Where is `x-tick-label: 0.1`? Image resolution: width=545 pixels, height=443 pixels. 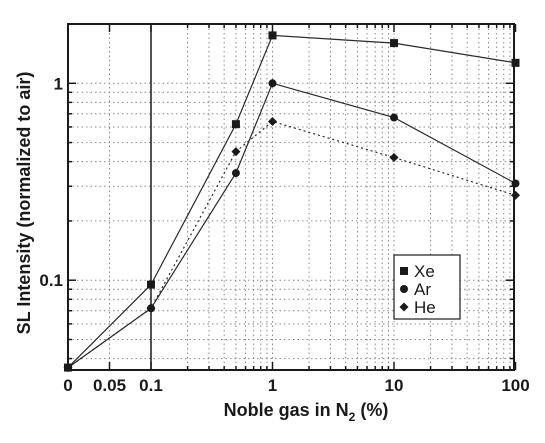 x-tick-label: 0.1 is located at coordinates (151, 385).